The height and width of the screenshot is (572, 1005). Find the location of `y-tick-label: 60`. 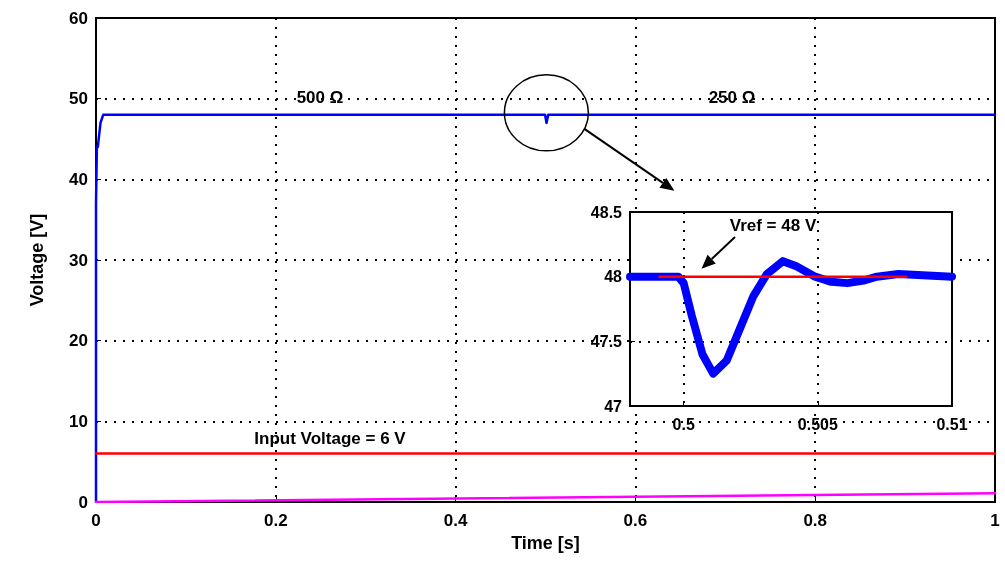

y-tick-label: 60 is located at coordinates (78, 18).